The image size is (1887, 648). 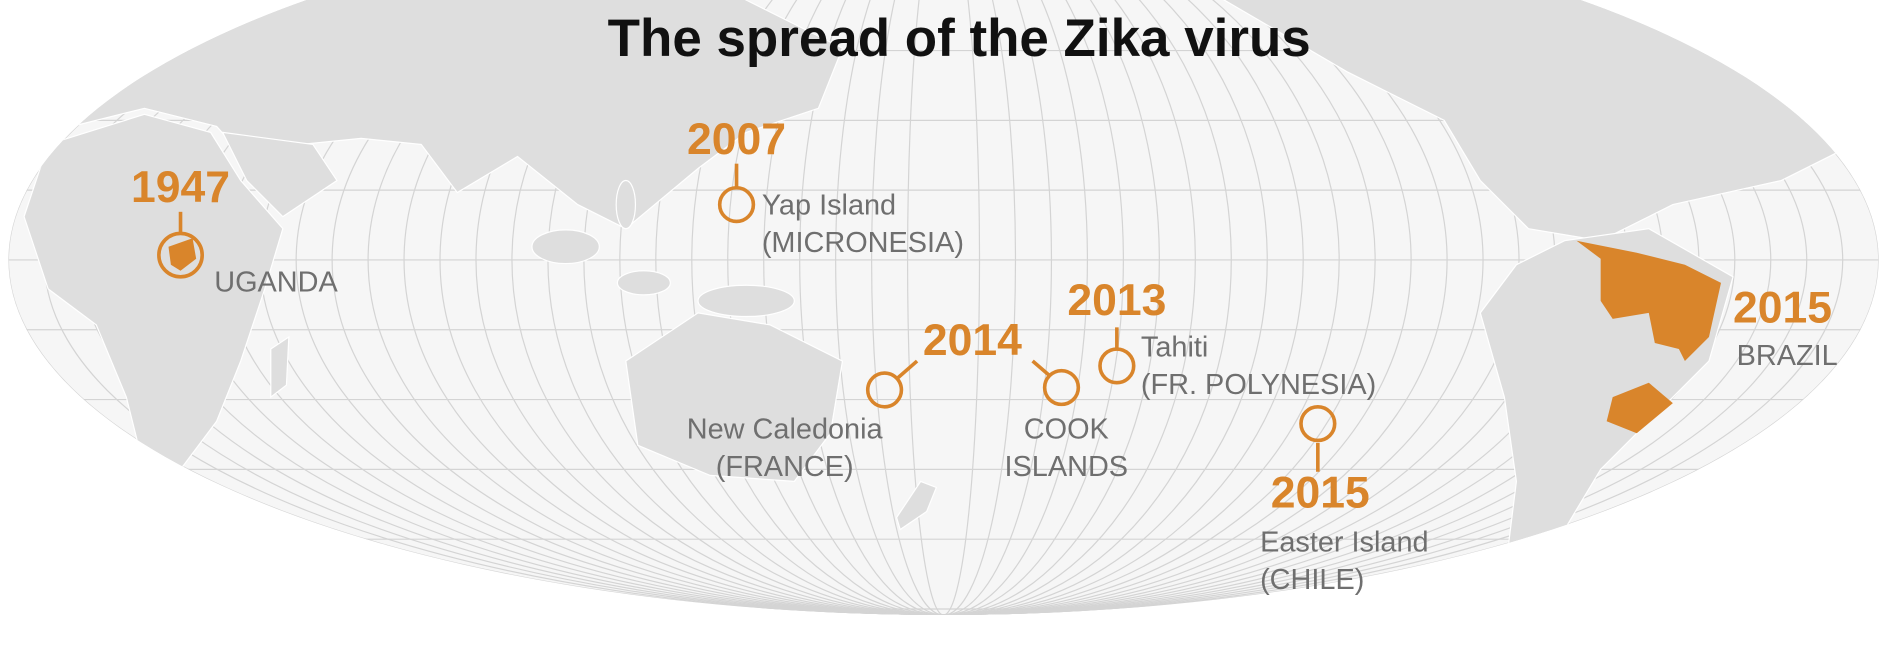 What do you see at coordinates (972, 340) in the screenshot?
I see `year-label: 2014` at bounding box center [972, 340].